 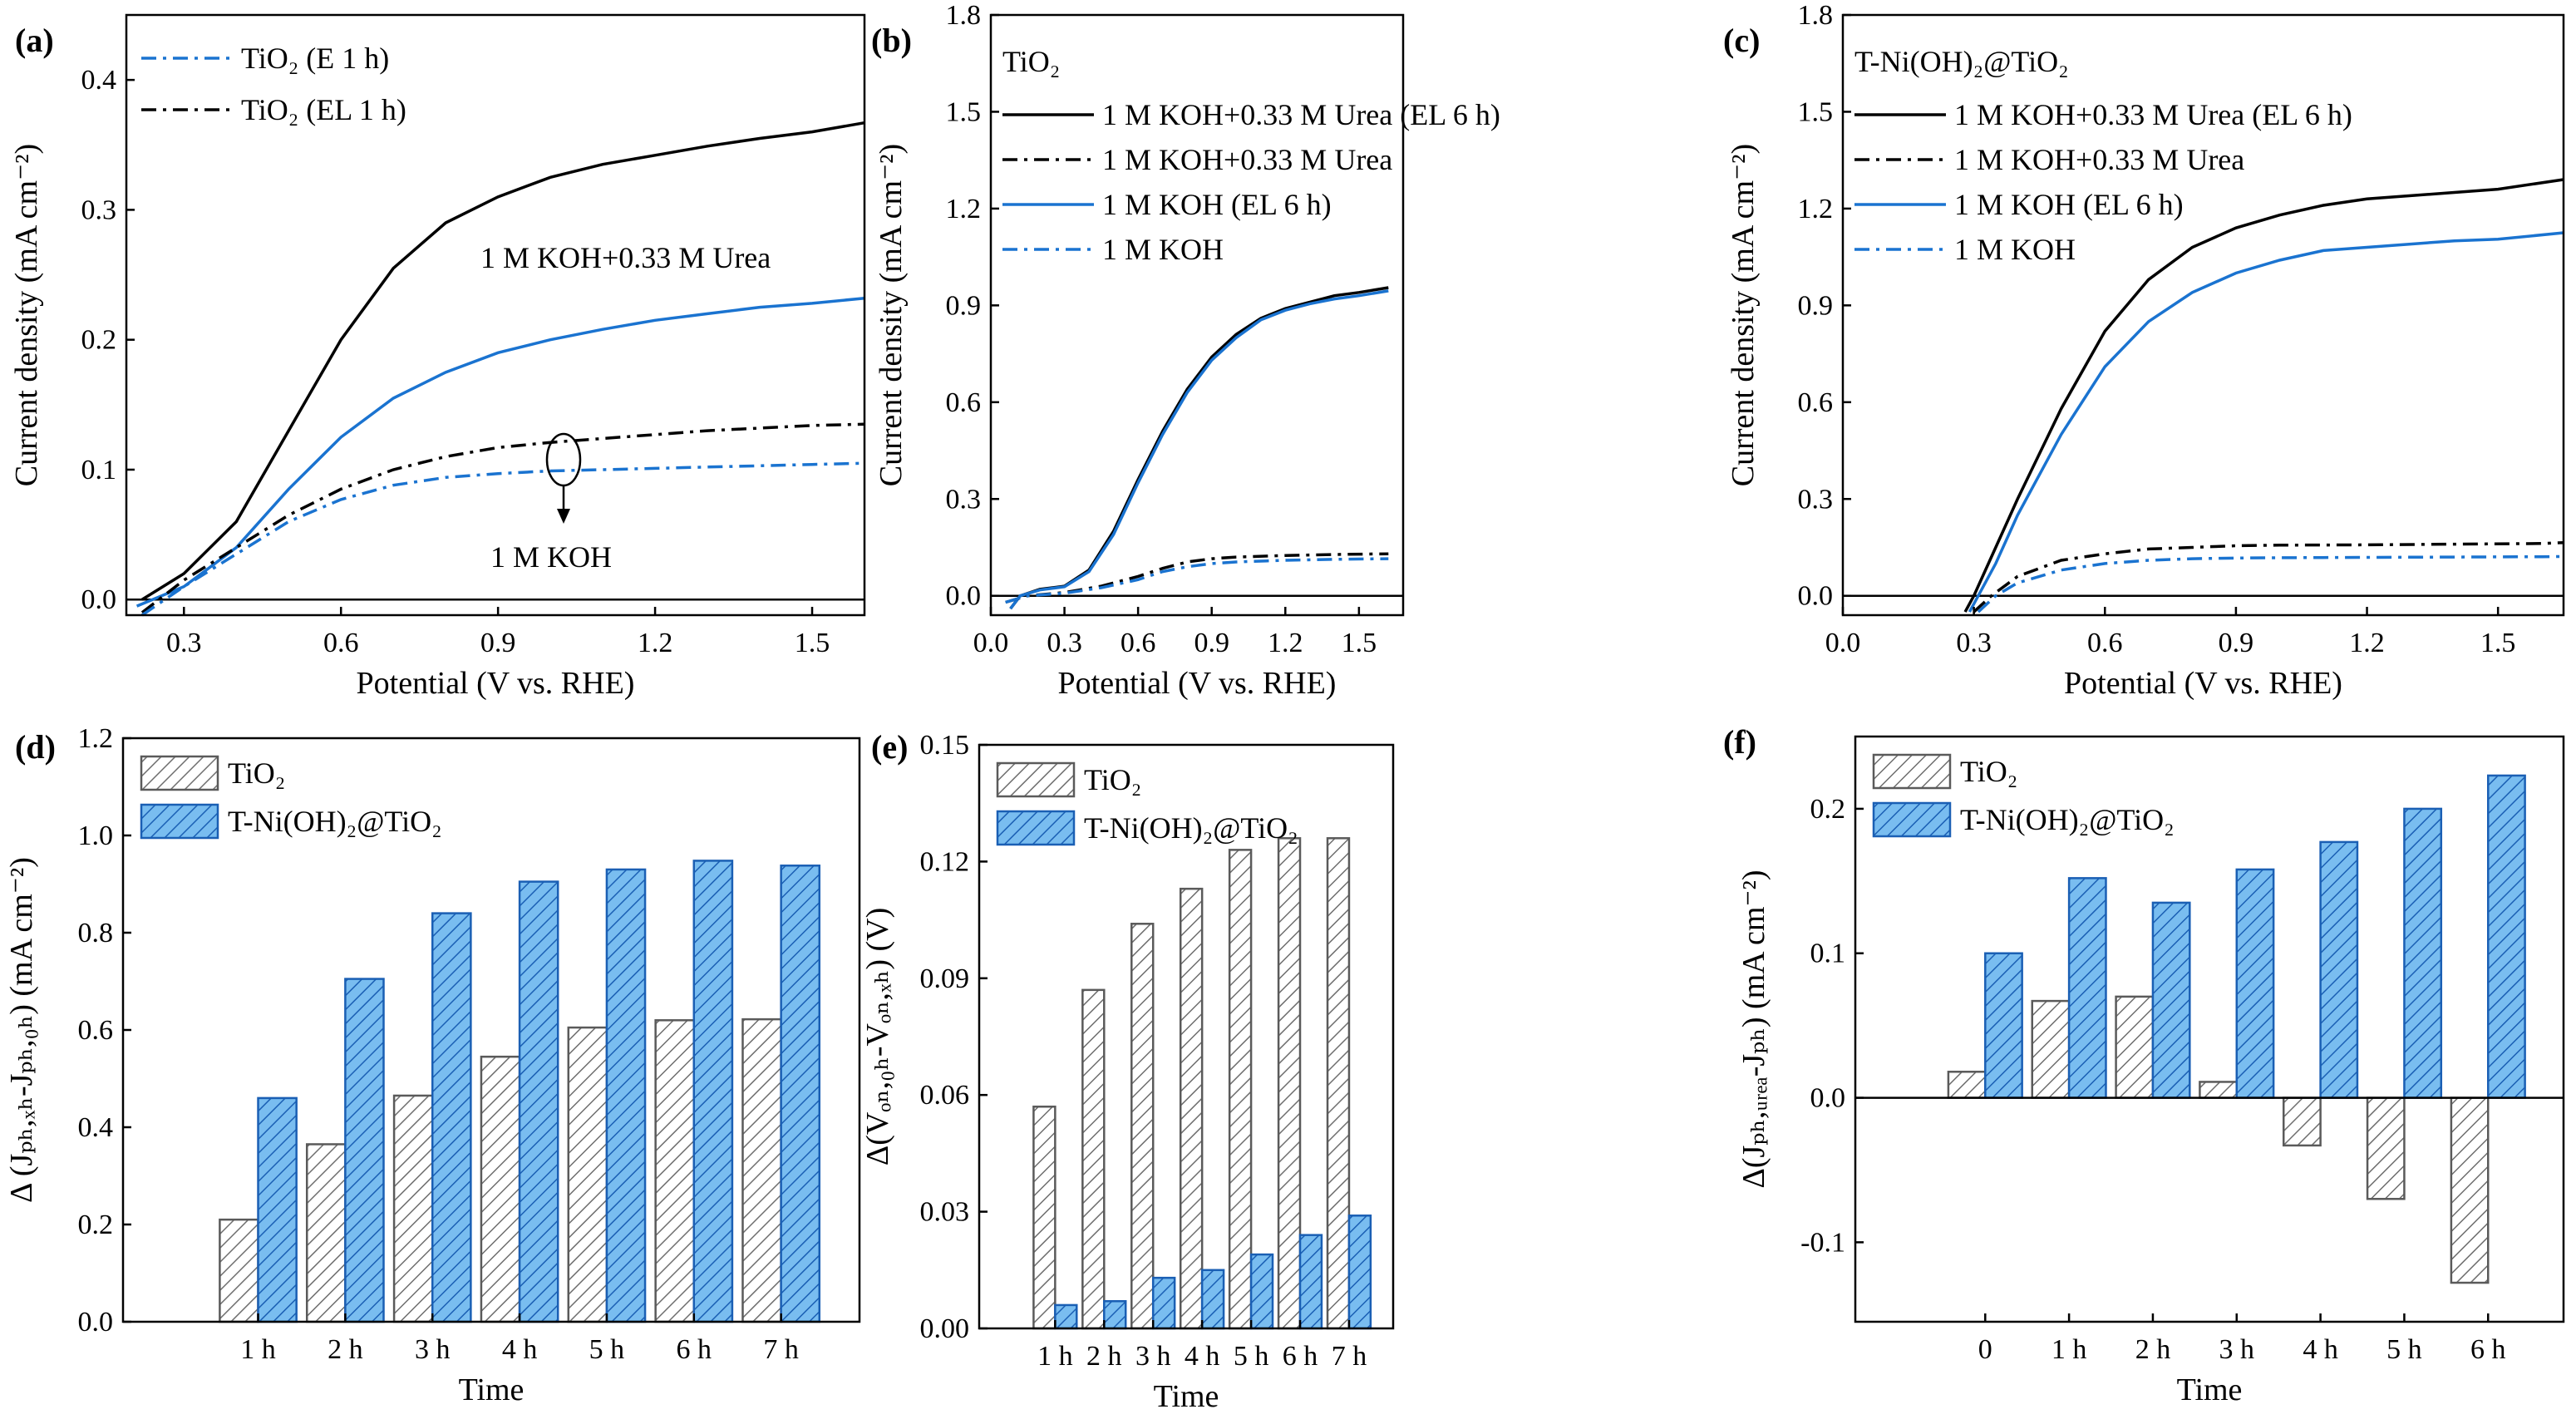 What do you see at coordinates (492, 1389) in the screenshot?
I see `x-axis-label-d: Time` at bounding box center [492, 1389].